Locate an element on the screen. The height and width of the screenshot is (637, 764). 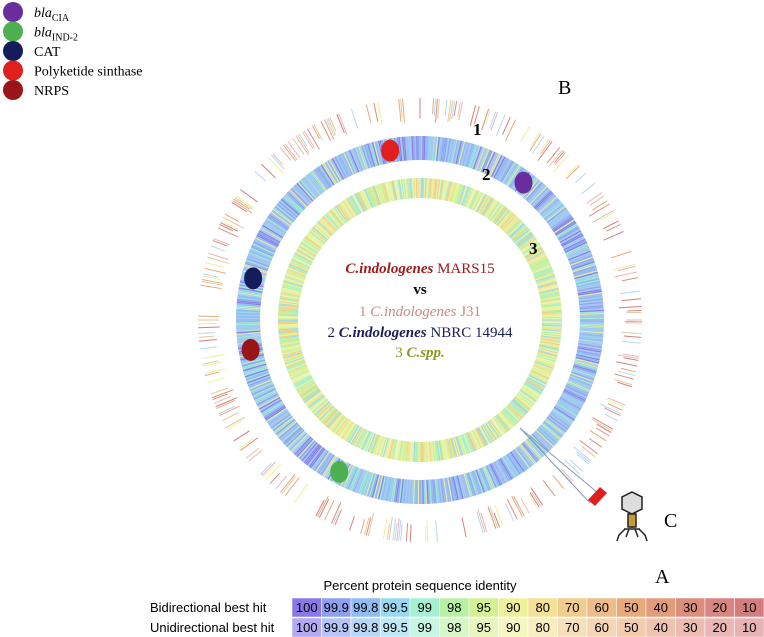
strain: J31 is located at coordinates (470, 312).